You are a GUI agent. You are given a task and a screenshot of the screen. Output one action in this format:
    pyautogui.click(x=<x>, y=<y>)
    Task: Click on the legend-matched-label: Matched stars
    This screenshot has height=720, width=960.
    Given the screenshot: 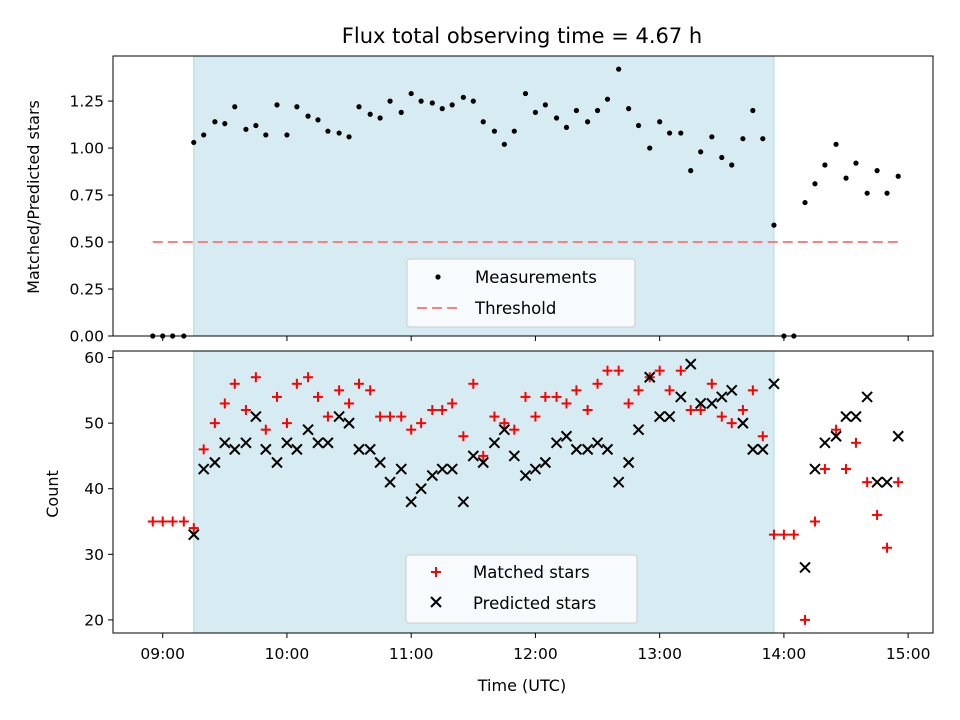 What is the action you would take?
    pyautogui.click(x=531, y=572)
    